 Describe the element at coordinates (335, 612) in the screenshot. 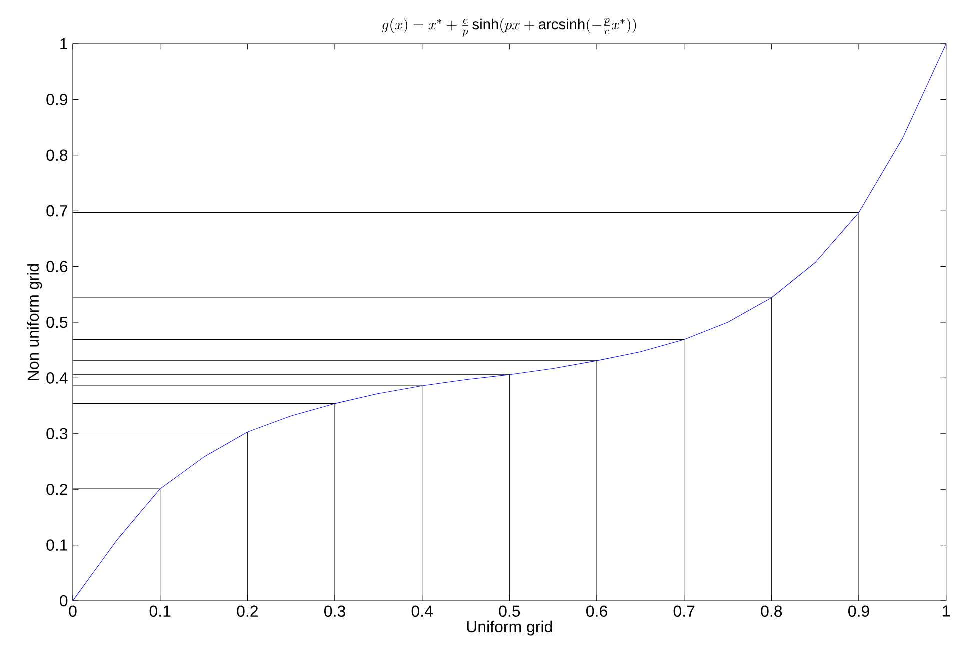

I see `x-tick-label: 0.3` at that location.